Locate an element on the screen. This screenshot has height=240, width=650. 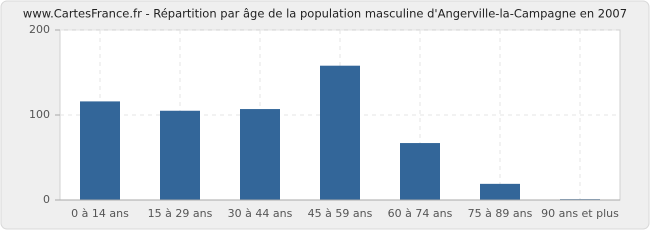
y-tick-label: 100 is located at coordinates (39, 114).